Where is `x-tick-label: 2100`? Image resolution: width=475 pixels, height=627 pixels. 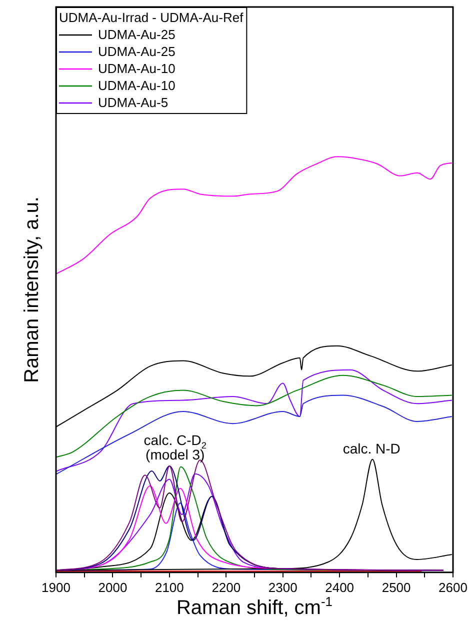 x-tick-label: 2100 is located at coordinates (169, 587).